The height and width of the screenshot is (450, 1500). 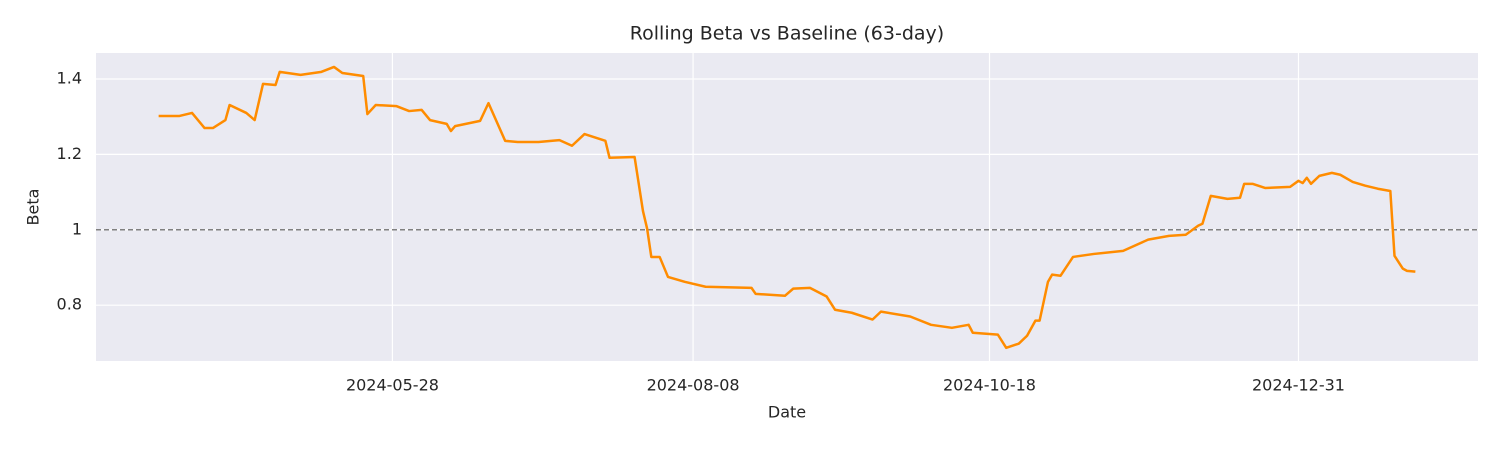 I want to click on y-axis-label: Beta, so click(x=33, y=207).